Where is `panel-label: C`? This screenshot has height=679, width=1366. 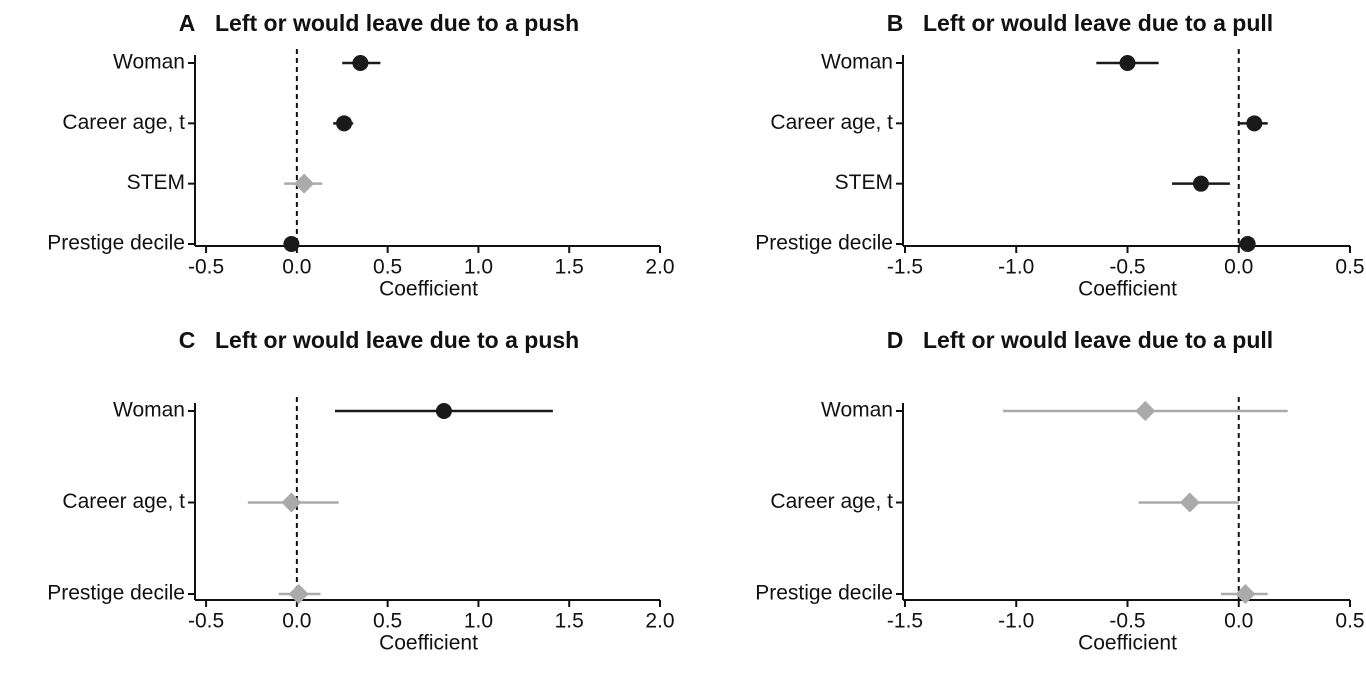 panel-label: C is located at coordinates (187, 340).